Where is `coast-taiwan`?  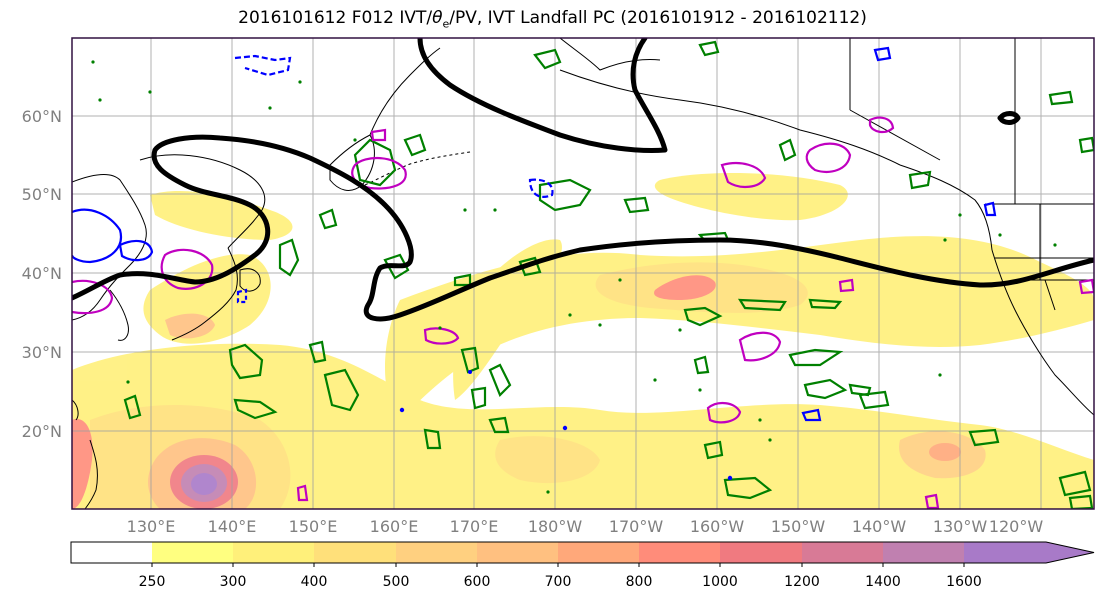
coast-taiwan is located at coordinates (75, 410).